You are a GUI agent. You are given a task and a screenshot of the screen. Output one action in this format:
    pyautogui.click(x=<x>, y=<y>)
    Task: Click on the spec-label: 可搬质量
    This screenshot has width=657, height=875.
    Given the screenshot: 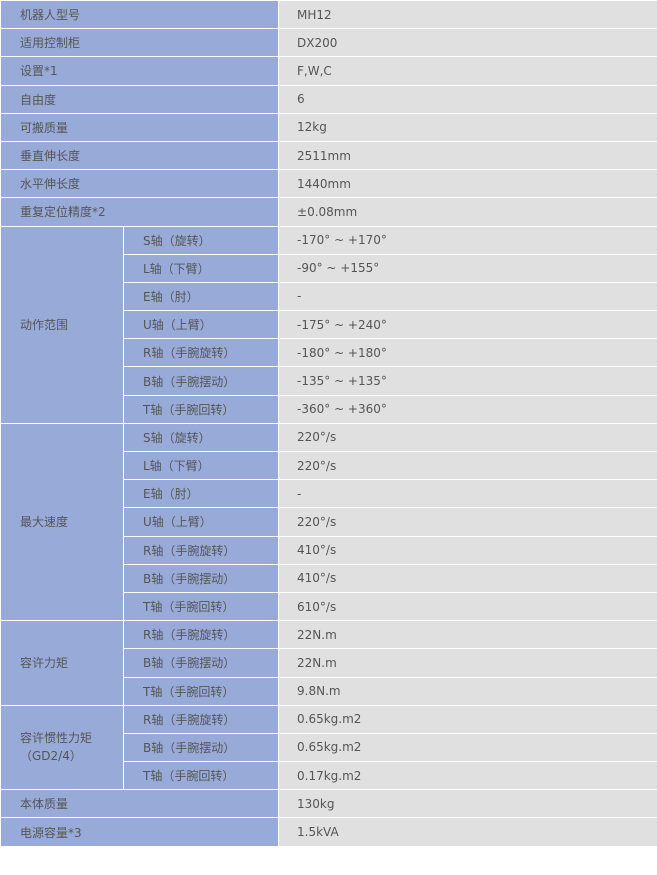 What is the action you would take?
    pyautogui.click(x=140, y=127)
    